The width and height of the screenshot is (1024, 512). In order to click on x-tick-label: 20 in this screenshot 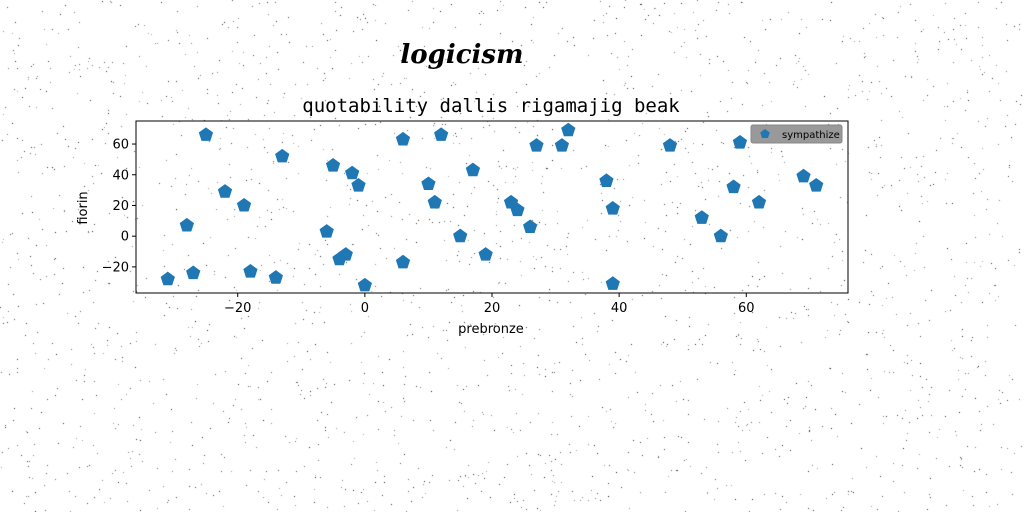, I will do `click(492, 308)`.